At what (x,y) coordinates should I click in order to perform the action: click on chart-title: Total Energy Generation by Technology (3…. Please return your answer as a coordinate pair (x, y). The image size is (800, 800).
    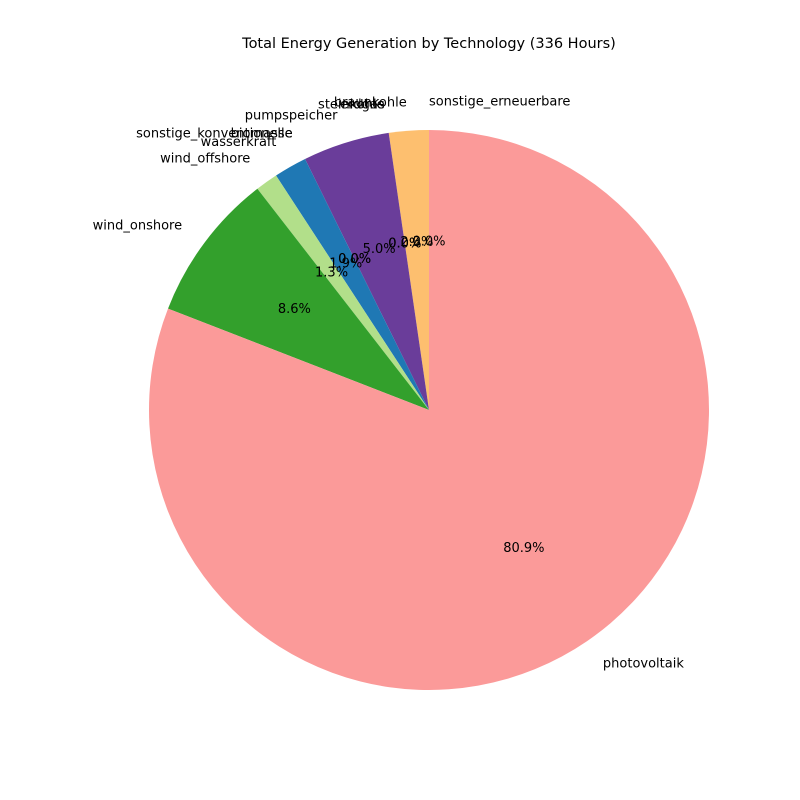
    Looking at the image, I should click on (429, 44).